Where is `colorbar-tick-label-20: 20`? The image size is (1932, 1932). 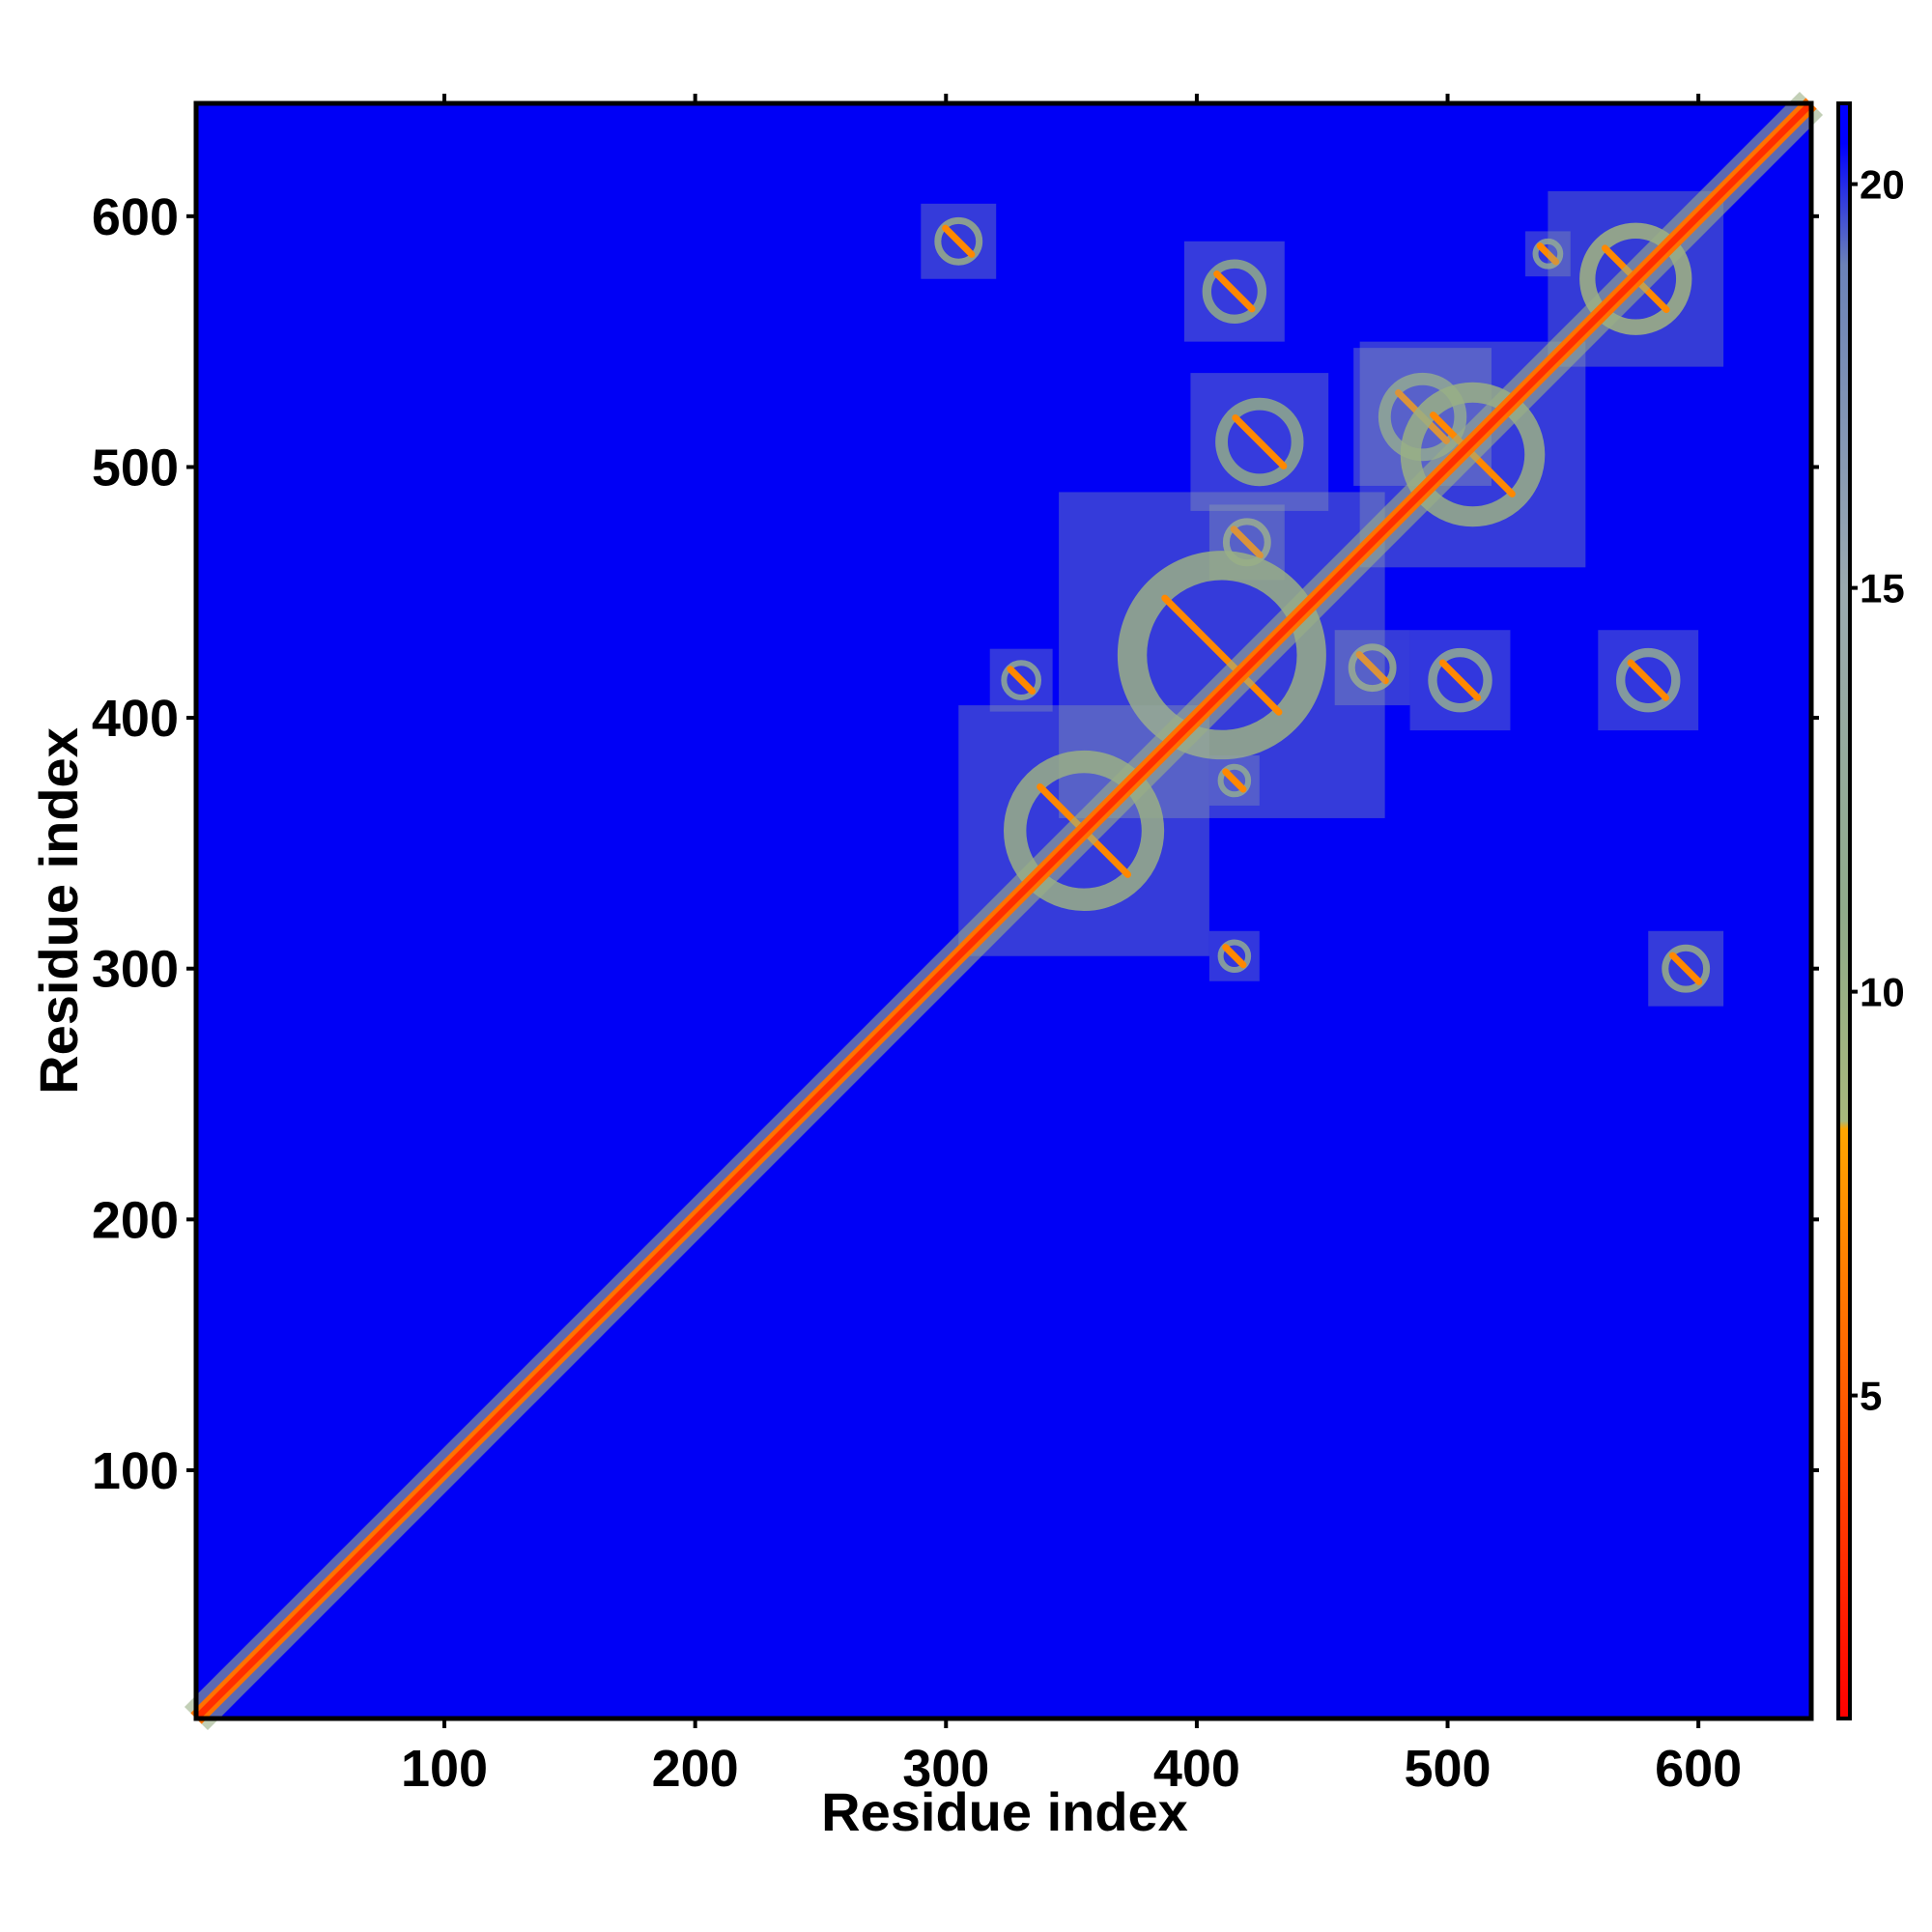
colorbar-tick-label-20: 20 is located at coordinates (1882, 185).